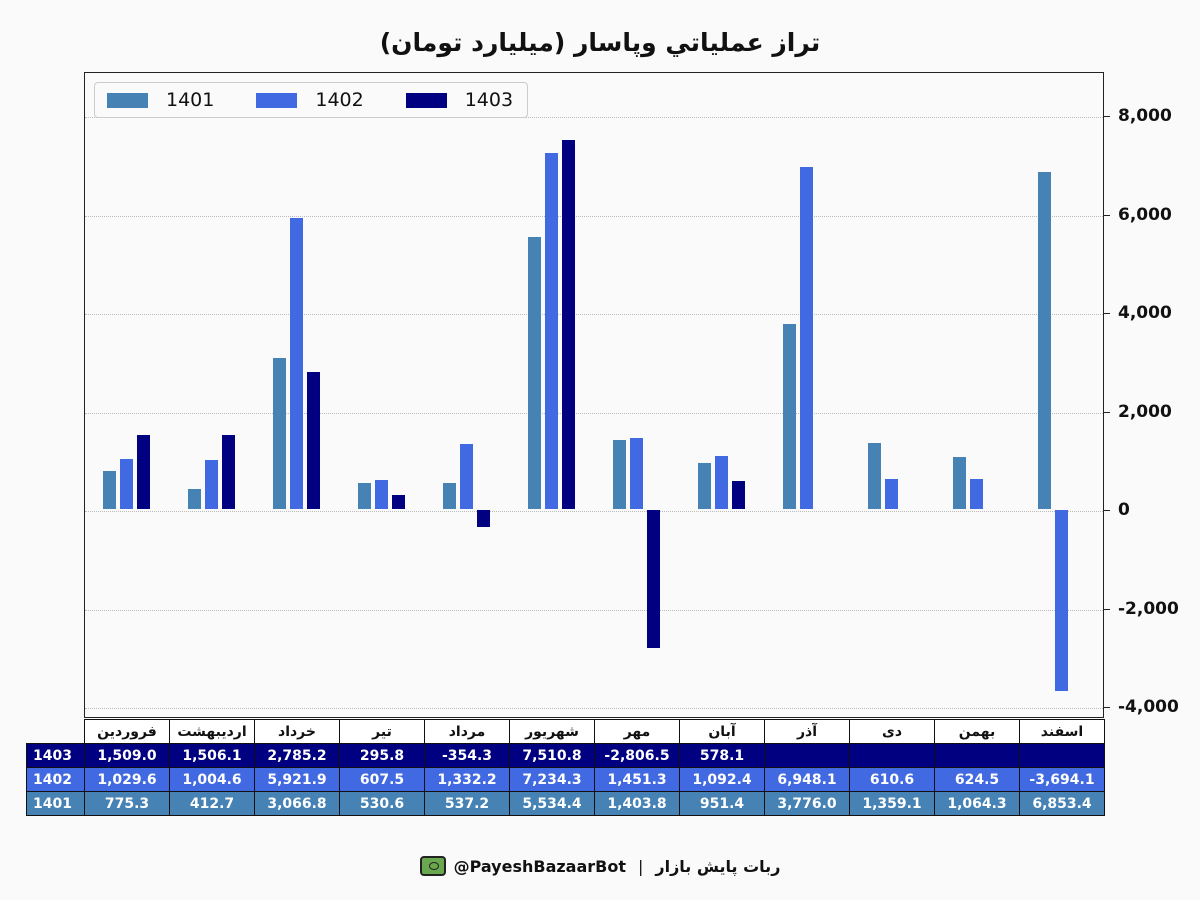 Image resolution: width=1200 pixels, height=900 pixels. What do you see at coordinates (55, 779) in the screenshot?
I see `row-label: 1402` at bounding box center [55, 779].